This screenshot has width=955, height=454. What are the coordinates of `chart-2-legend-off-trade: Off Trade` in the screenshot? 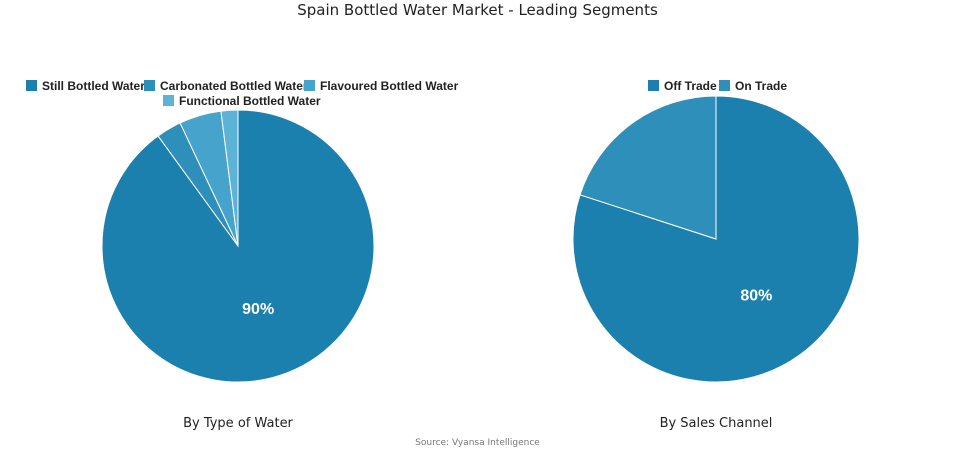 It's located at (682, 86).